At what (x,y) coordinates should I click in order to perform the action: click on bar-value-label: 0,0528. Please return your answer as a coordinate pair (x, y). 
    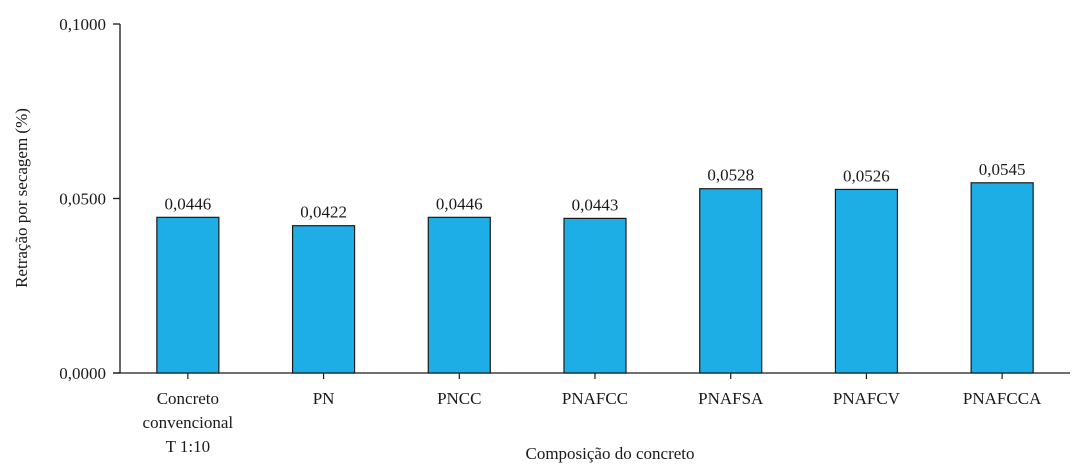
    Looking at the image, I should click on (730, 175).